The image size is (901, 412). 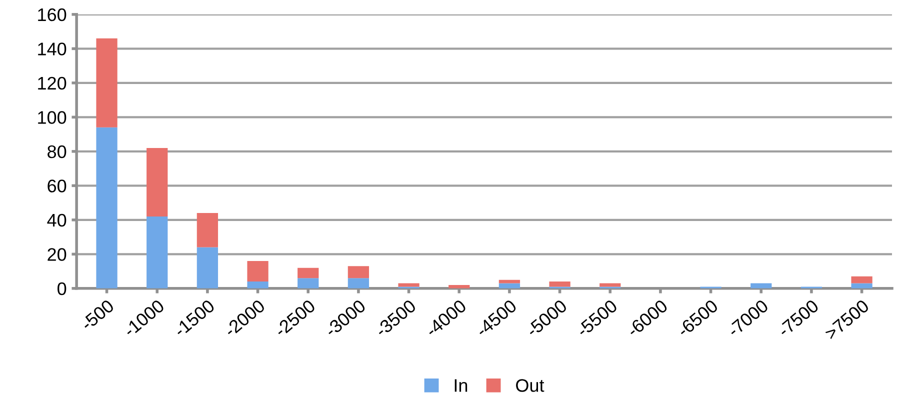 I want to click on y-tick-label: 160, so click(x=52, y=15).